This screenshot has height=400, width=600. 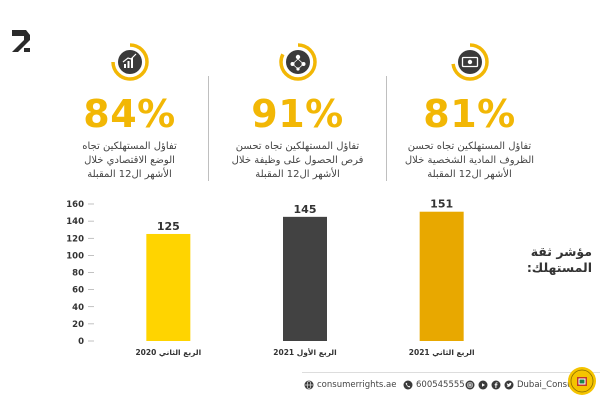 I want to click on stat-desc-line: تفاؤل المستهلكين تجاه, so click(x=129, y=146).